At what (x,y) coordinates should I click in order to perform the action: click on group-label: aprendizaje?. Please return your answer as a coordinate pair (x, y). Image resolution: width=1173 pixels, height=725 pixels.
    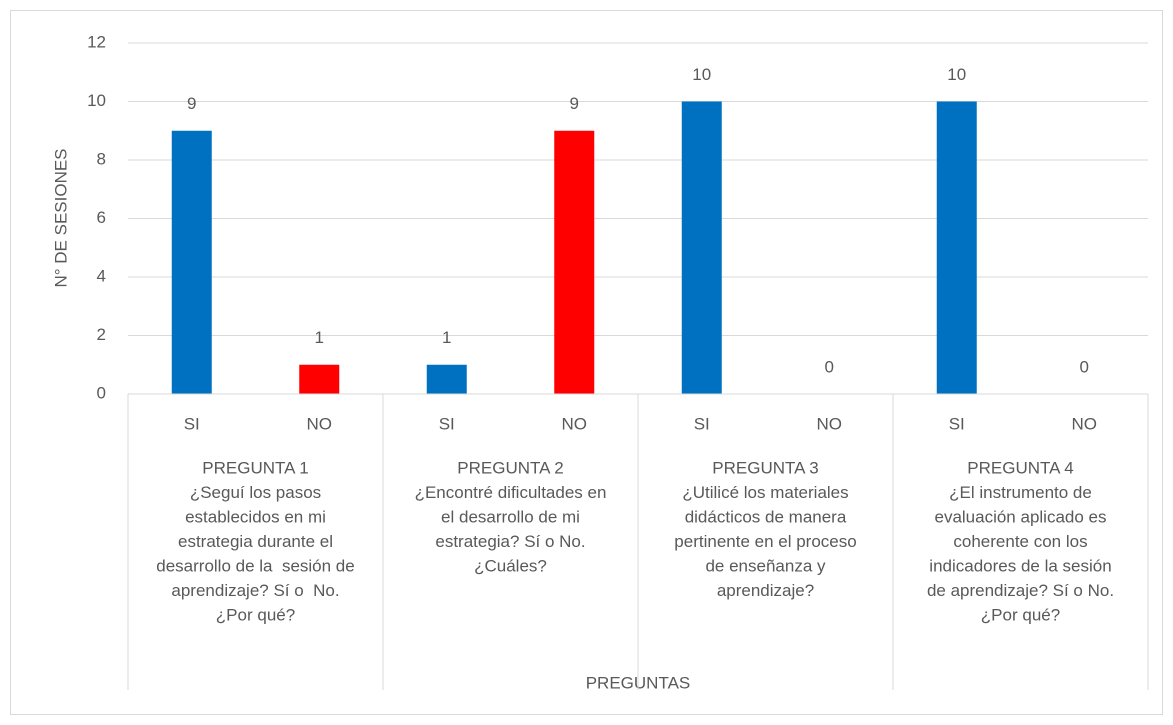
    Looking at the image, I should click on (765, 590).